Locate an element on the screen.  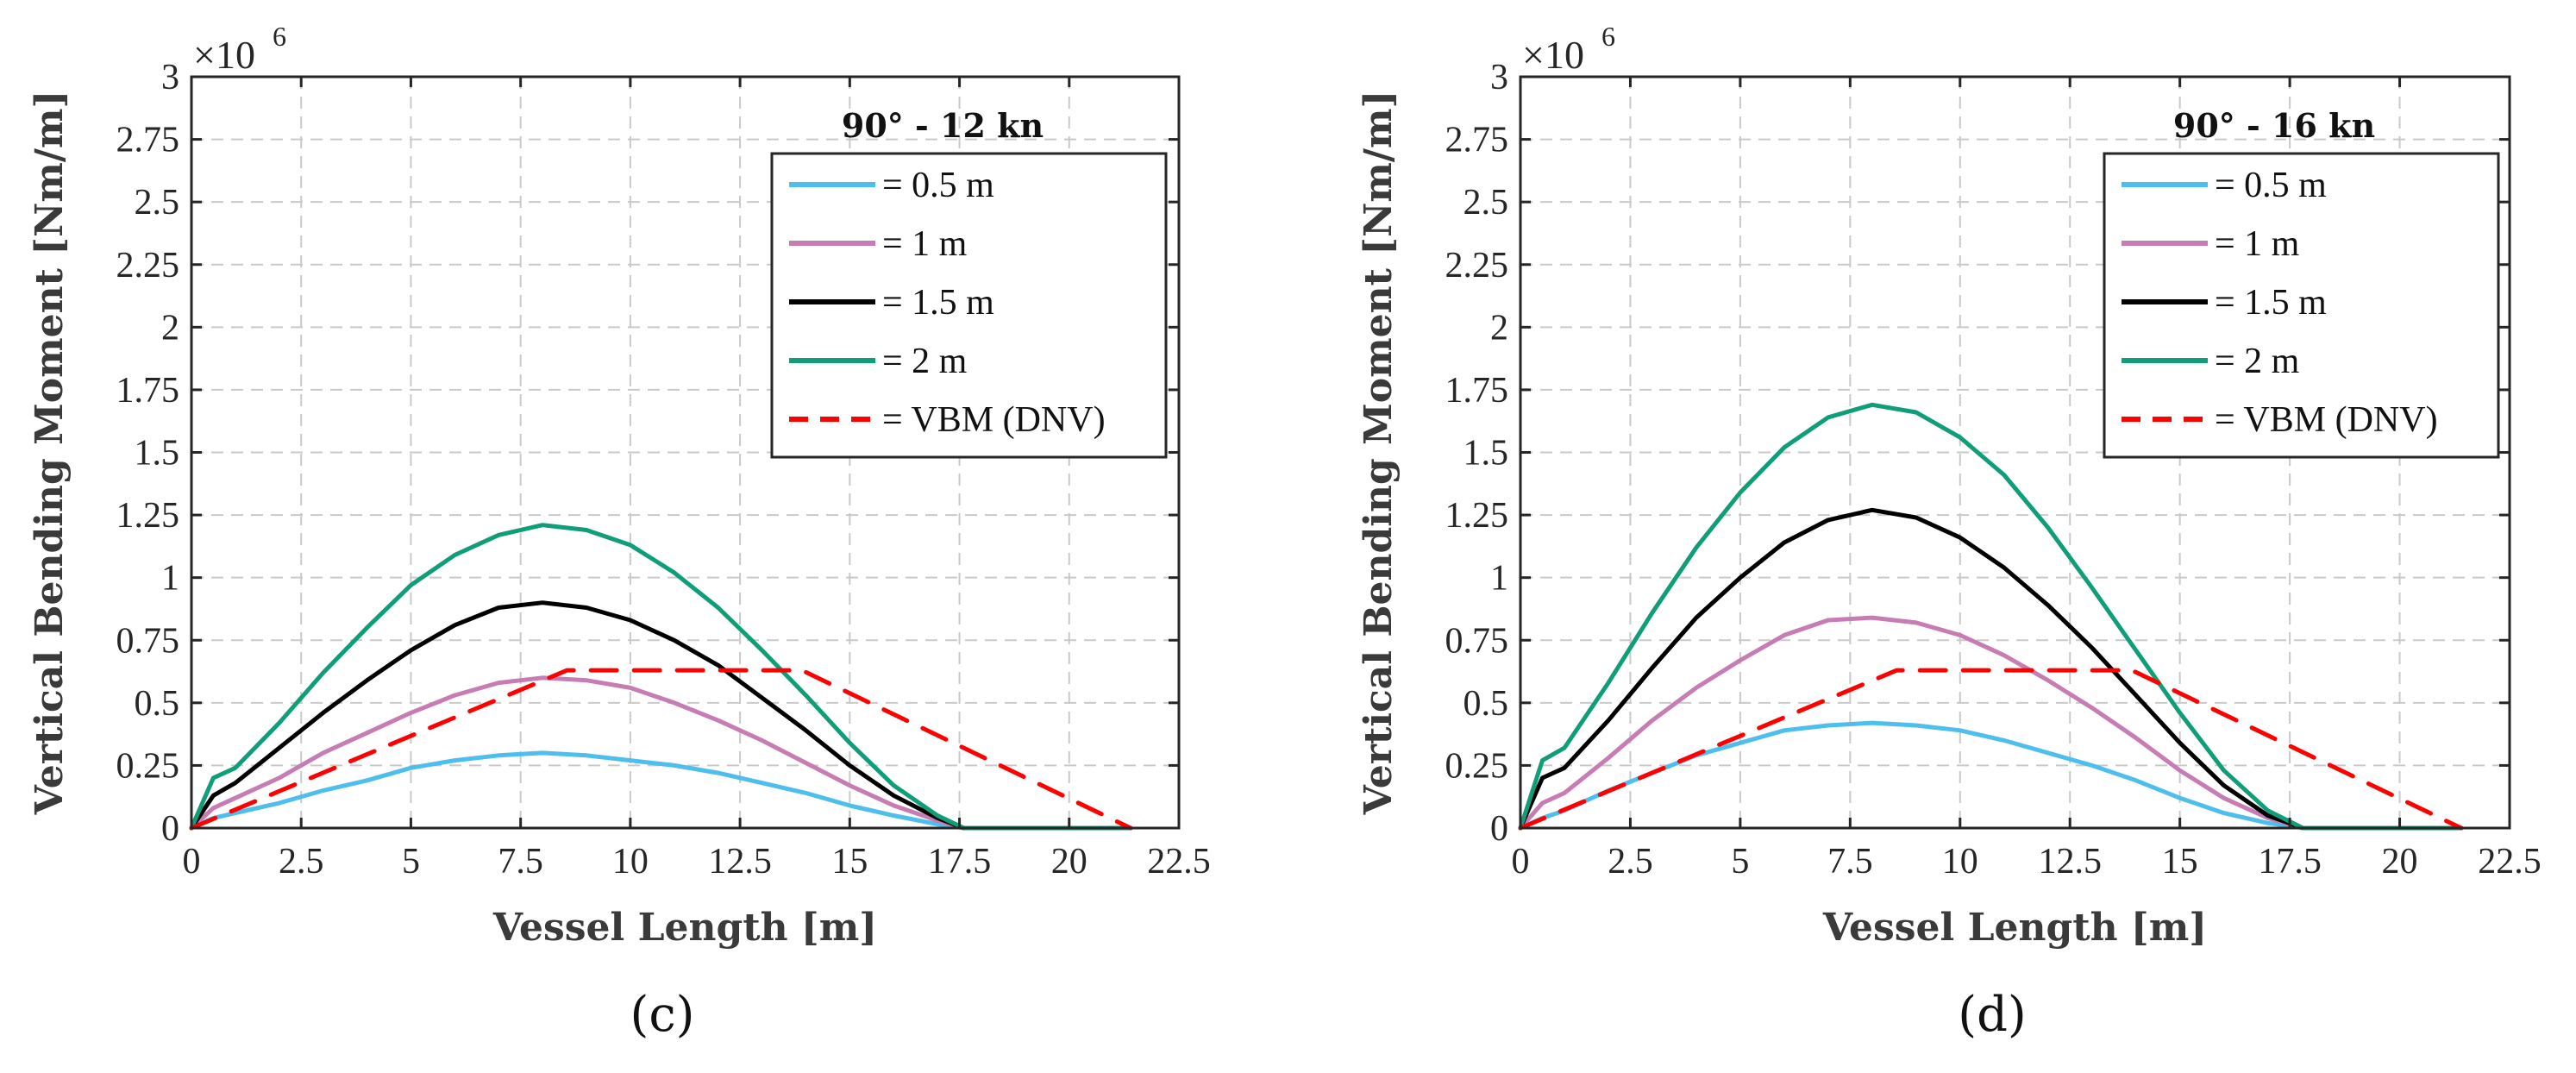
panel-label: (d) is located at coordinates (1992, 1015).